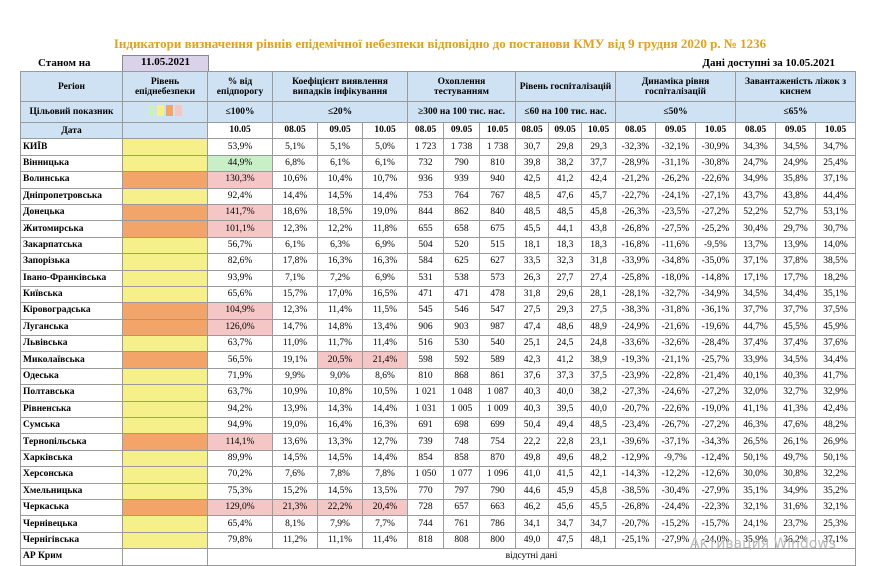 This screenshot has height=566, width=880. Describe the element at coordinates (497, 426) in the screenshot. I see `cell: 699` at that location.